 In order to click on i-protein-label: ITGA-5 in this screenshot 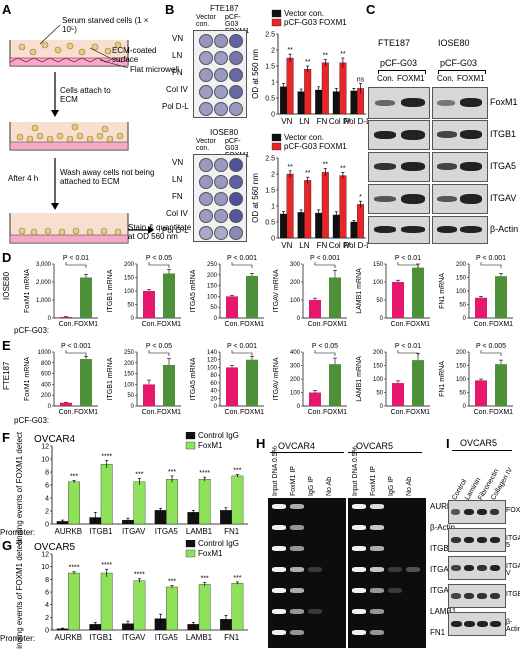, I will do `click(513, 542)`.